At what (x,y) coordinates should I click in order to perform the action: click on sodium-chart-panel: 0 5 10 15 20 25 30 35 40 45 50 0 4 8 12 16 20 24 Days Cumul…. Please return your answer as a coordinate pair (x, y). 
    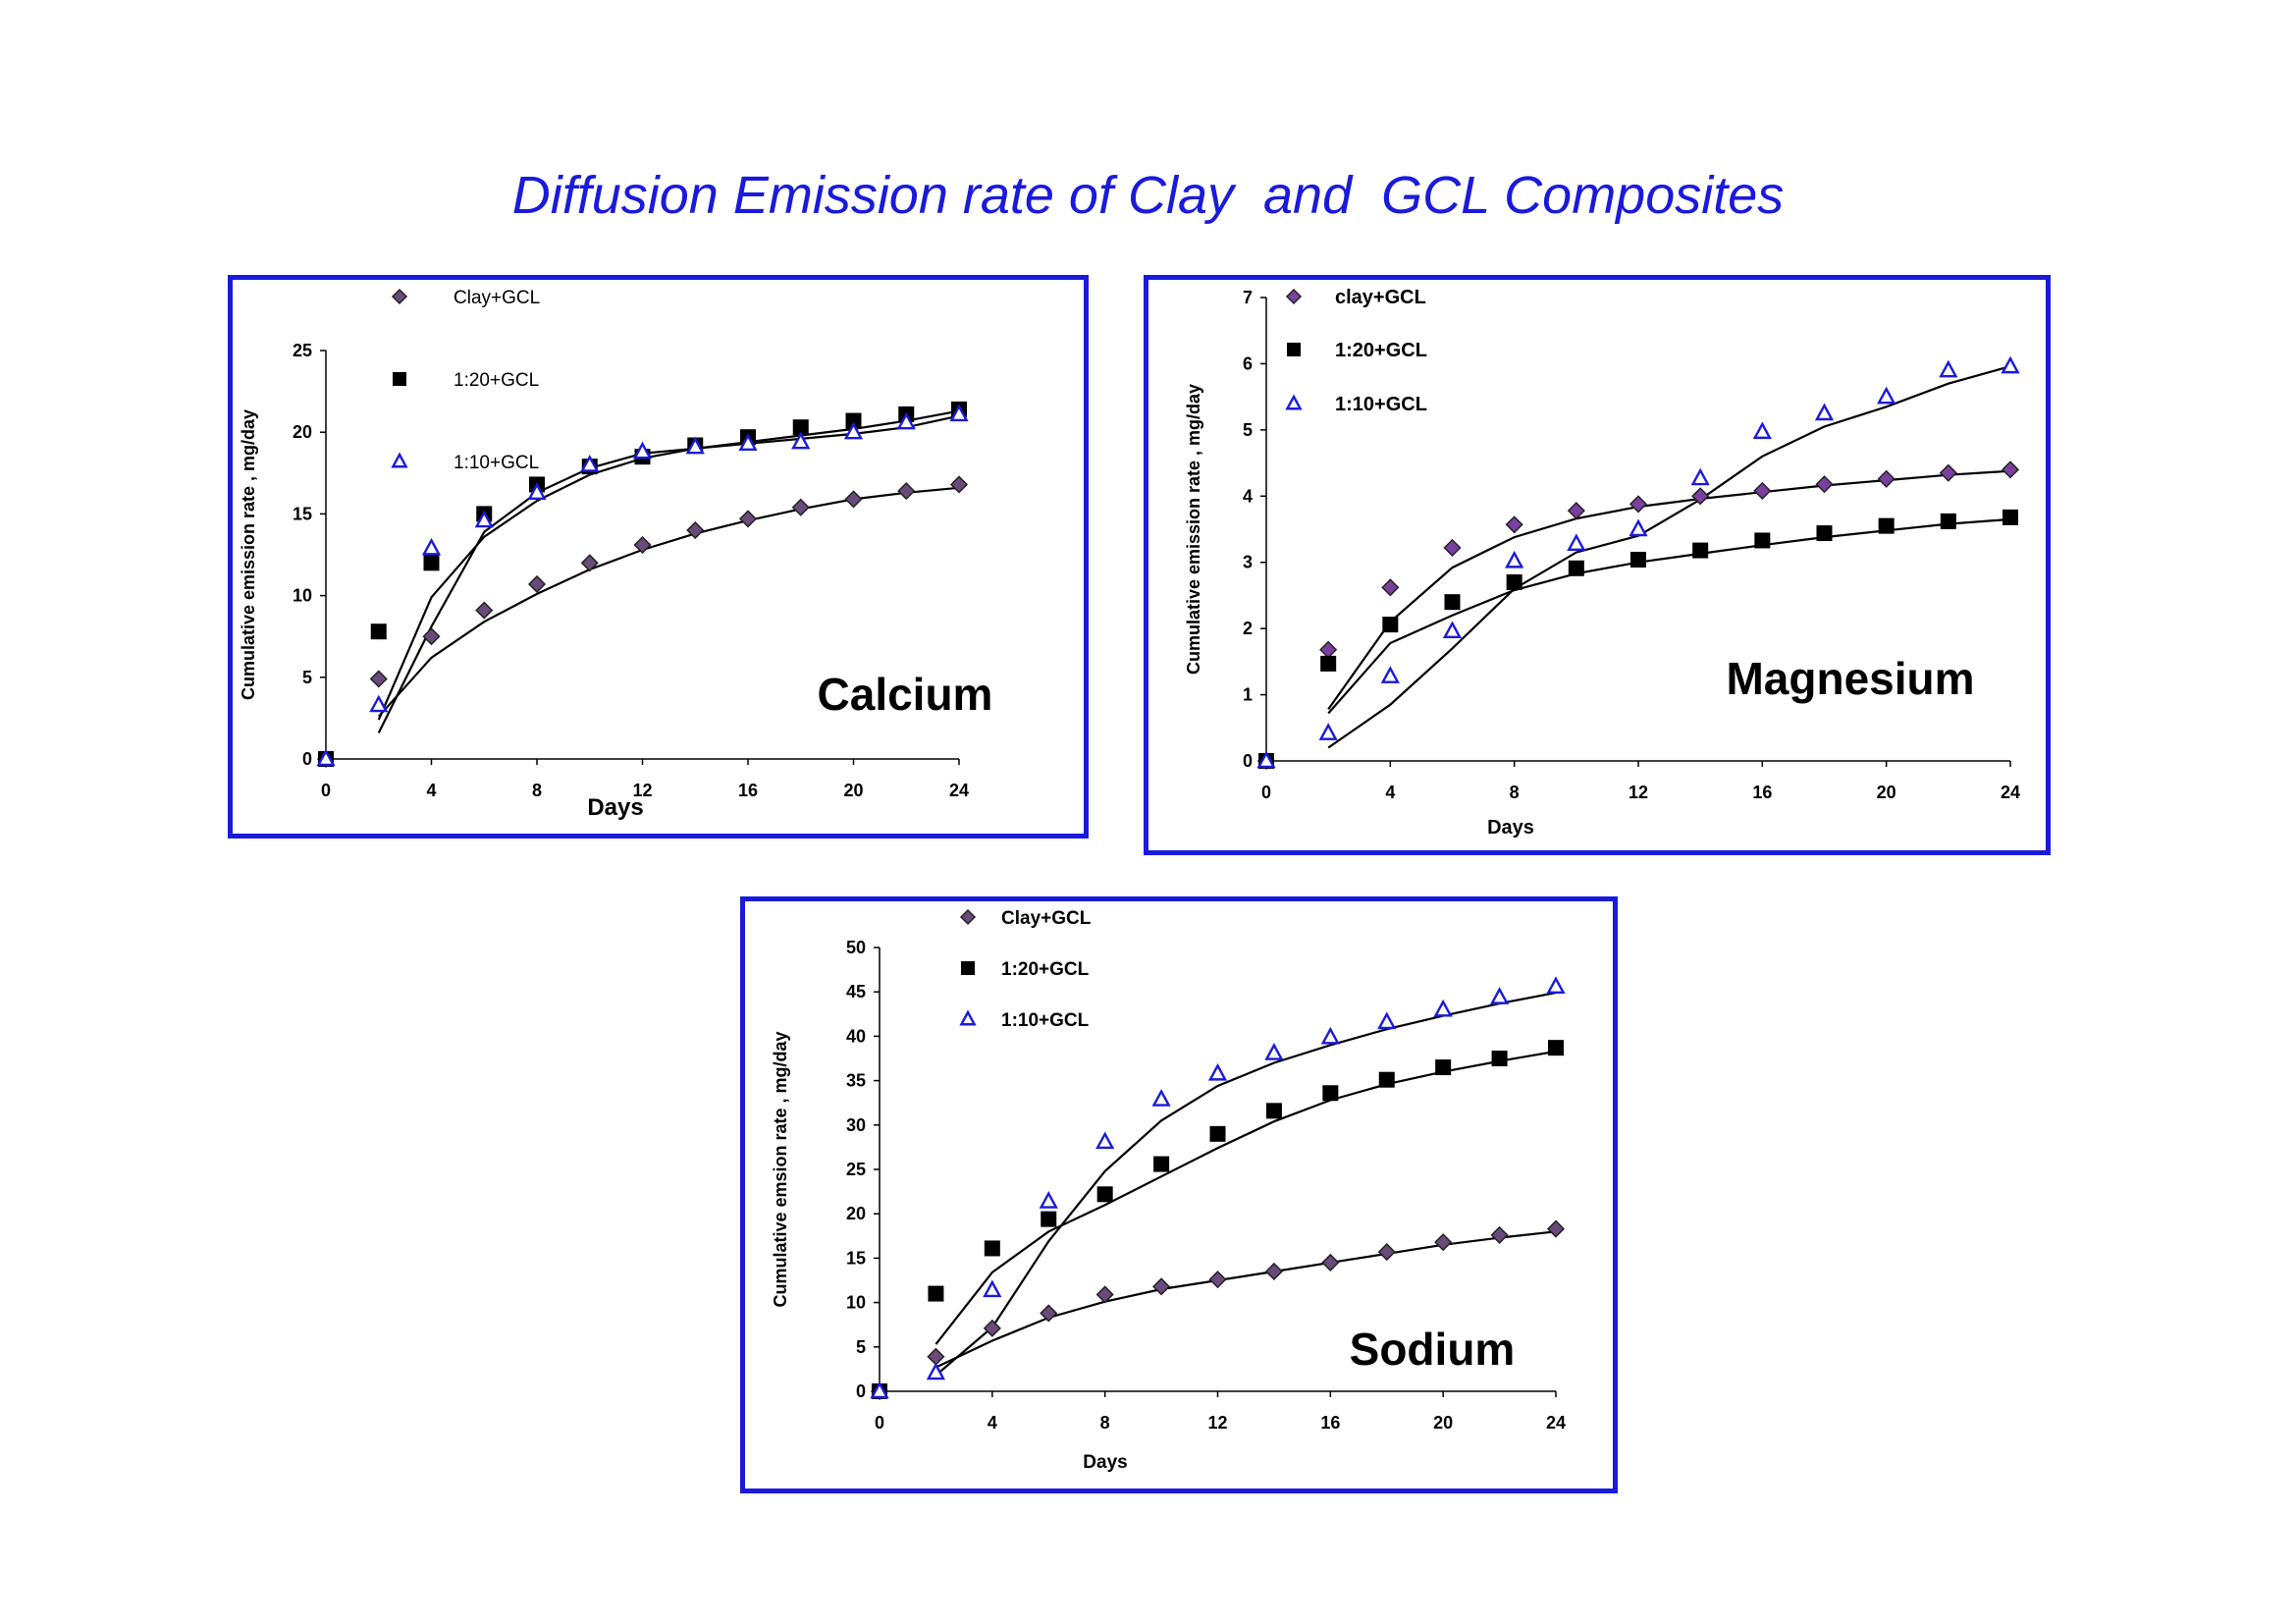
    Looking at the image, I should click on (1179, 1194).